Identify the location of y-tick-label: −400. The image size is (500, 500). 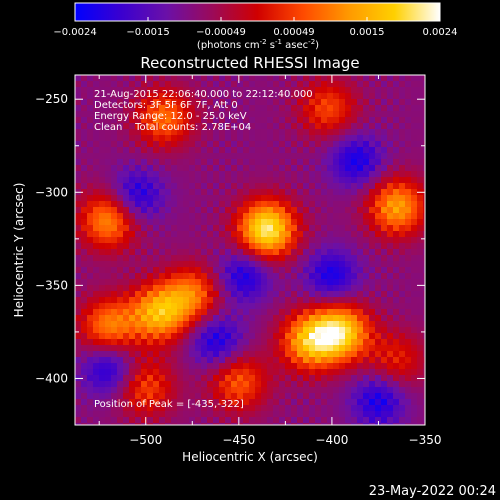
(51, 378).